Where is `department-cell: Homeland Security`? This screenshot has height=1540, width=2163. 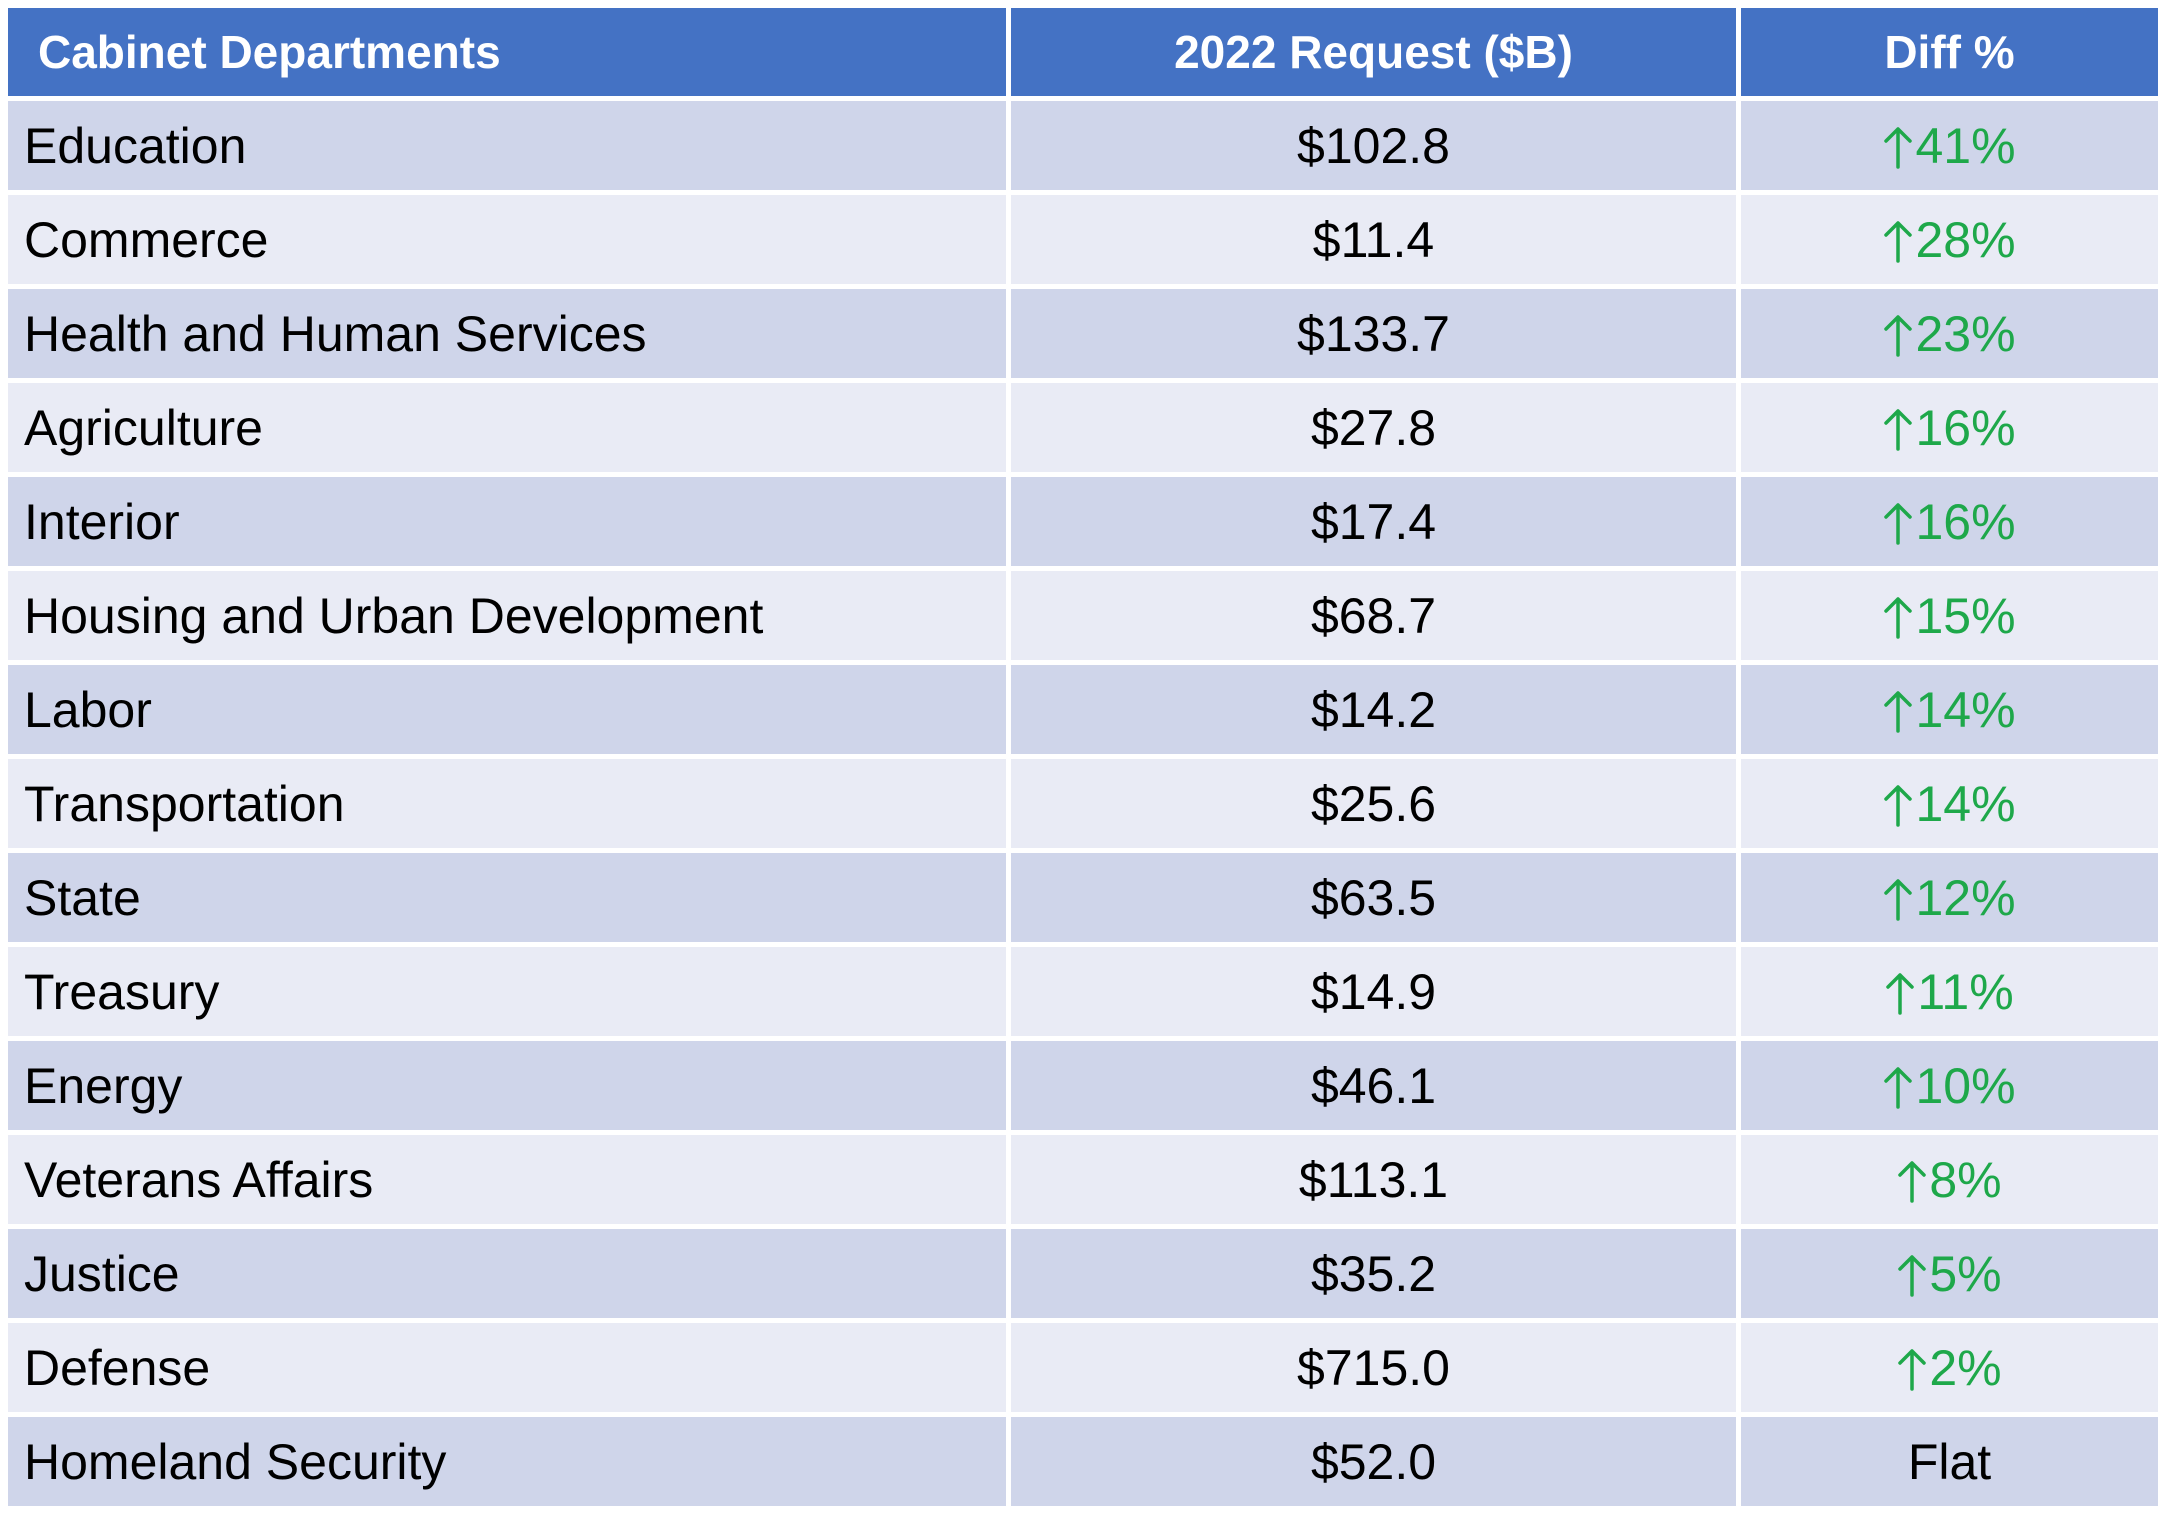 department-cell: Homeland Security is located at coordinates (507, 1461).